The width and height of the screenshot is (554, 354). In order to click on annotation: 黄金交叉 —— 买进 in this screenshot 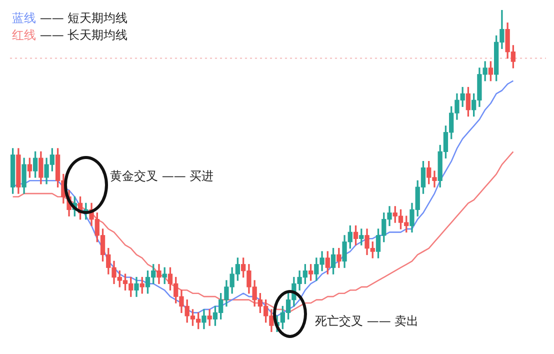, I will do `click(162, 176)`.